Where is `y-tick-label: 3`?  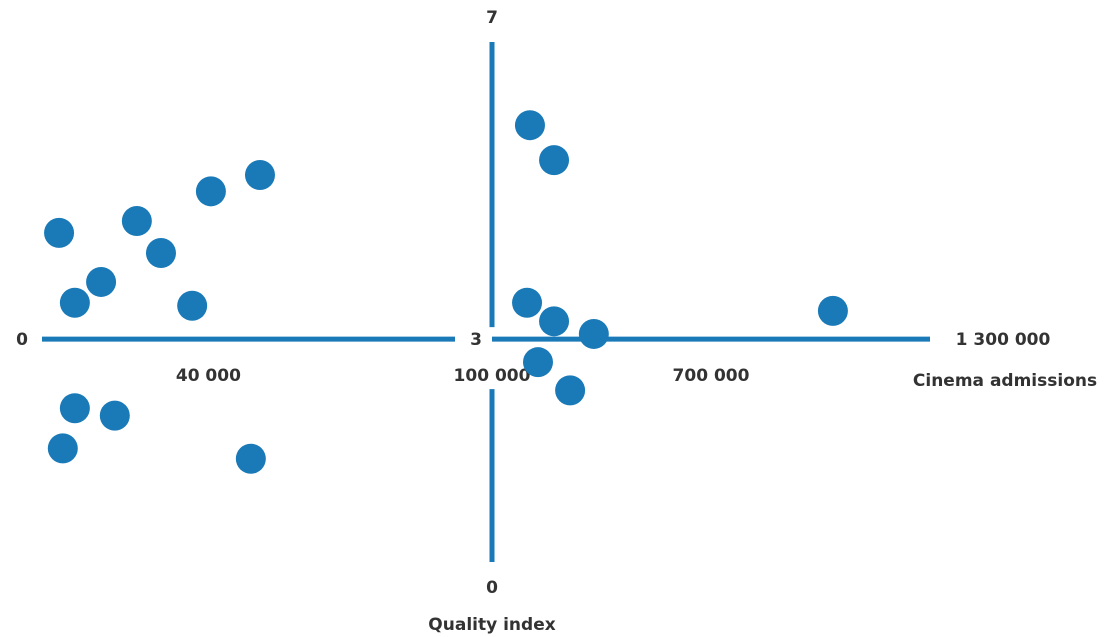
y-tick-label: 3 is located at coordinates (476, 340).